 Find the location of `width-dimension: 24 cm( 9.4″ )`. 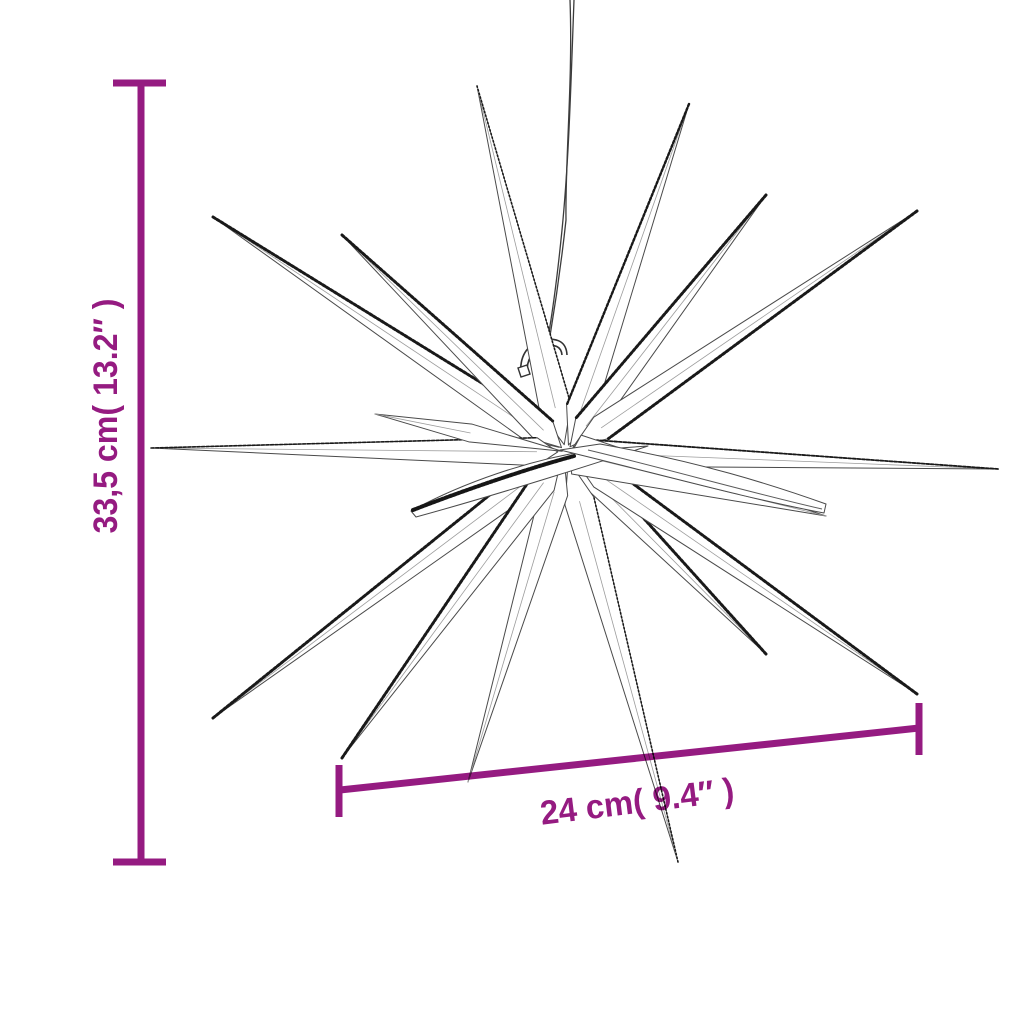

width-dimension: 24 cm( 9.4″ ) is located at coordinates (629, 768).